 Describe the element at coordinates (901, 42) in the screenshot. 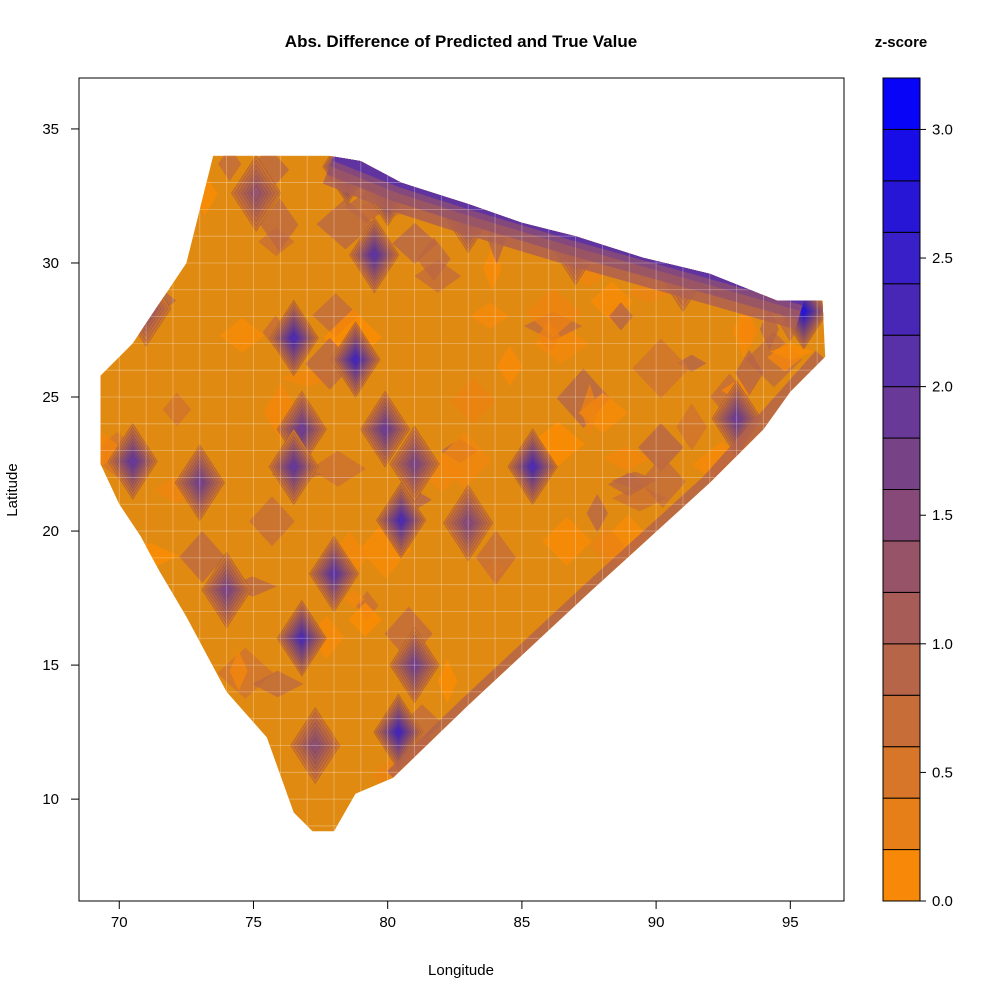

I see `colorbar-title: z-score` at that location.